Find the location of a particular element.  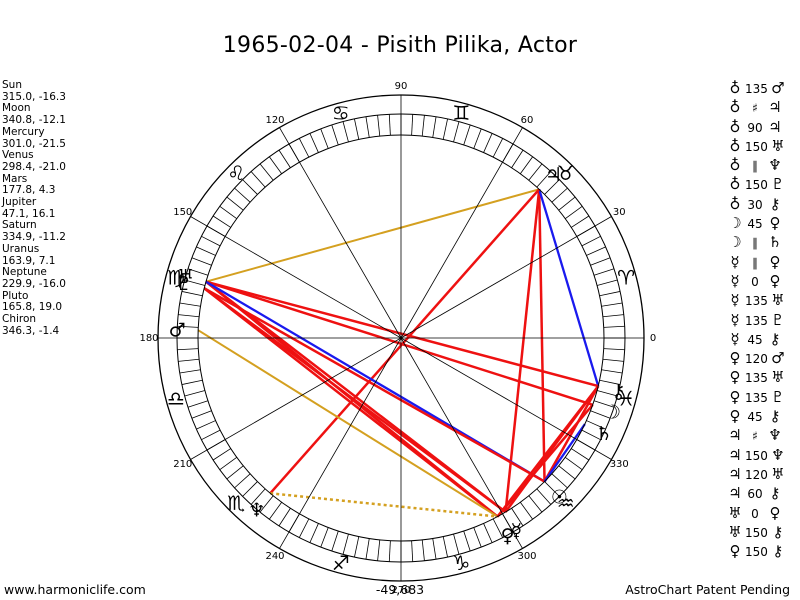

aspect-value: 90 is located at coordinates (755, 127).